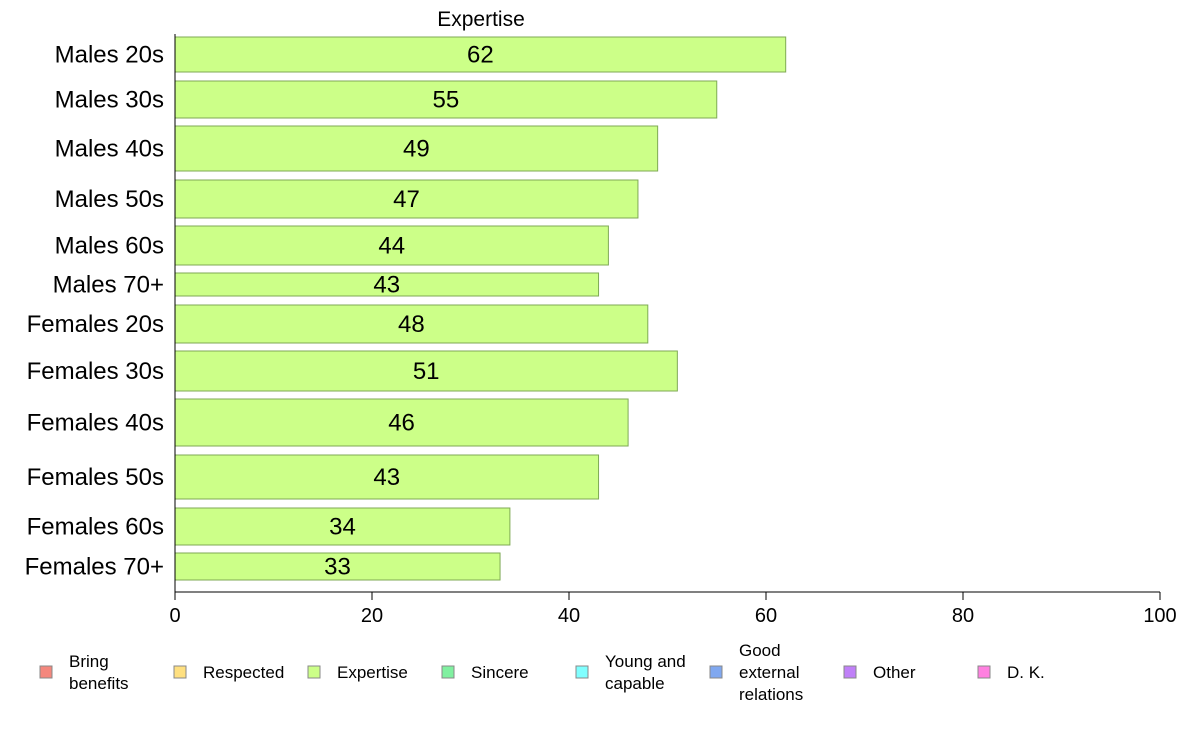 The width and height of the screenshot is (1188, 736). I want to click on legend-label-d-k: D. K., so click(1026, 672).